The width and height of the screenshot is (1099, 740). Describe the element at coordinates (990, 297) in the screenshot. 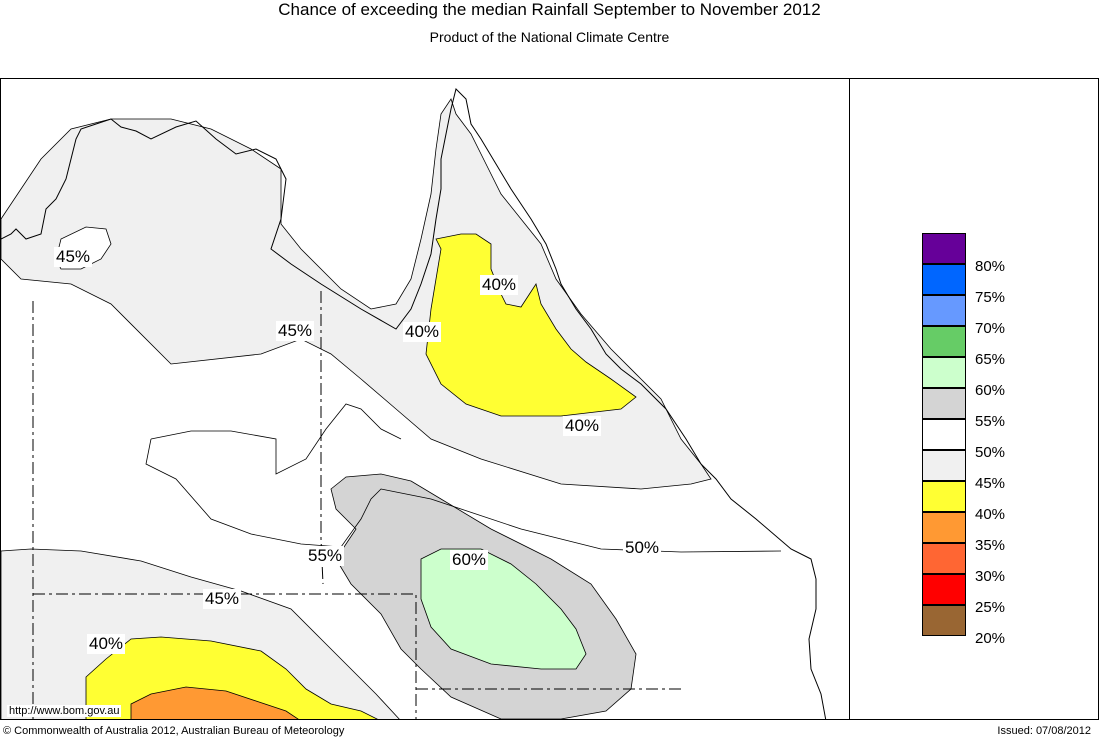

I see `legend-label-75: 75%` at that location.